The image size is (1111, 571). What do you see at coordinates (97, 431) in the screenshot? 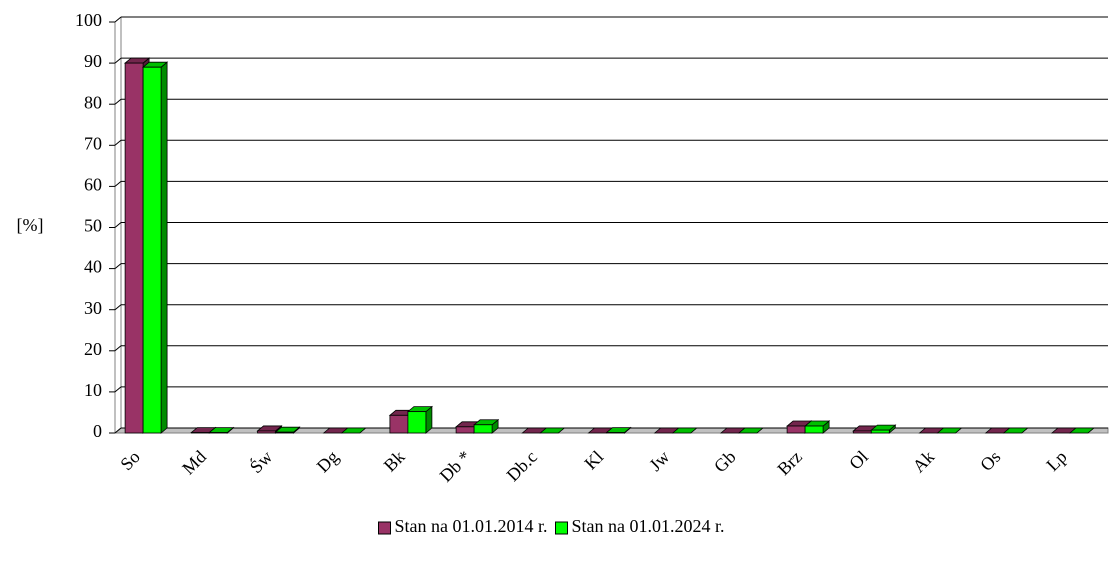
I see `y-tick-label: 0` at bounding box center [97, 431].